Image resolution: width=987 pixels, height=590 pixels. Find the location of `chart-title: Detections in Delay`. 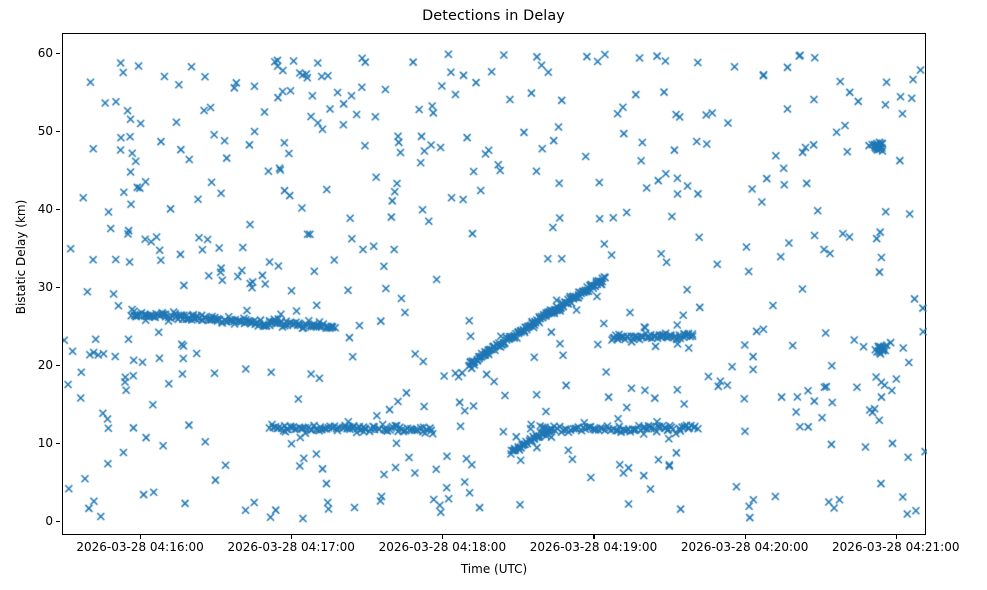

chart-title: Detections in Delay is located at coordinates (493, 16).